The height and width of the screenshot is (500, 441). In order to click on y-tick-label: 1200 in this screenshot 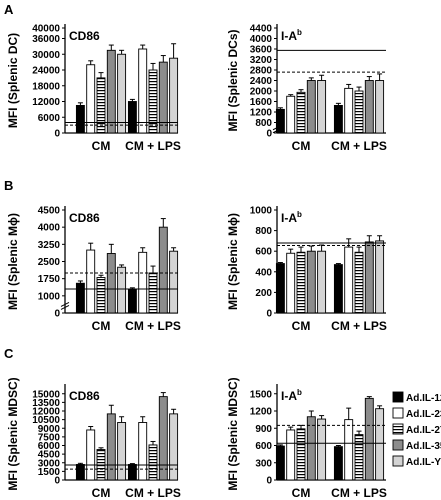, I will do `click(261, 412)`.